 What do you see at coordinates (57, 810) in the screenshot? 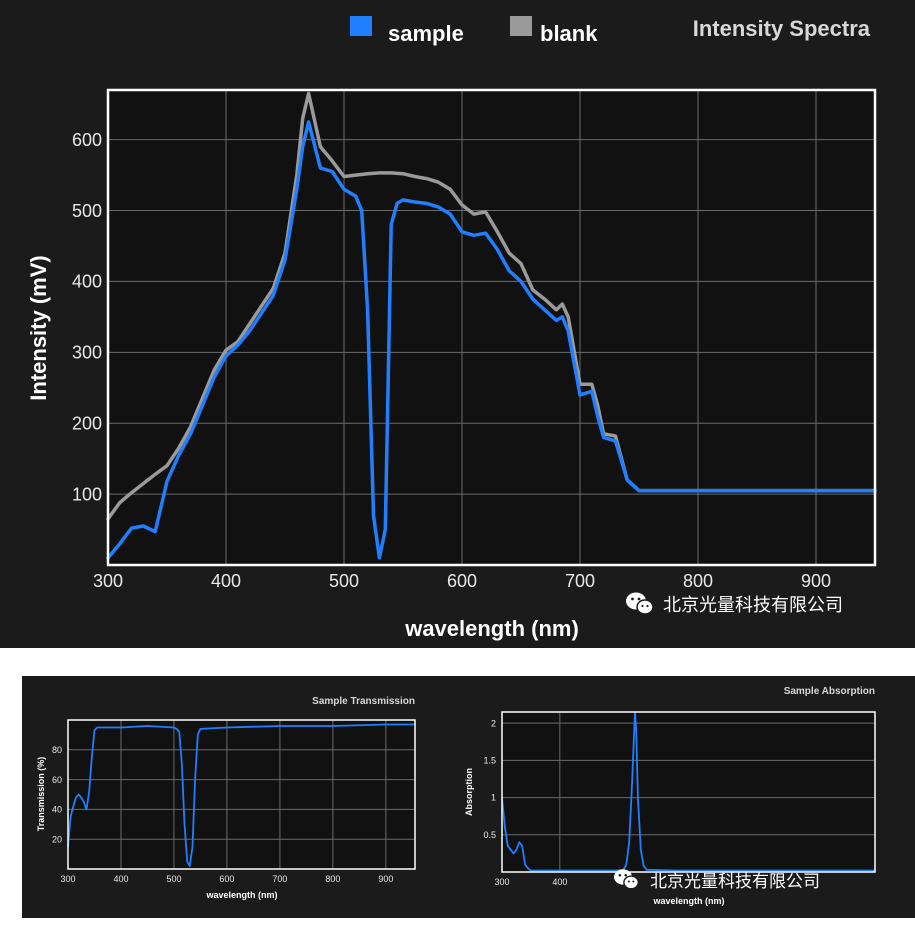
I see `transmission-y-tick-label: 40` at bounding box center [57, 810].